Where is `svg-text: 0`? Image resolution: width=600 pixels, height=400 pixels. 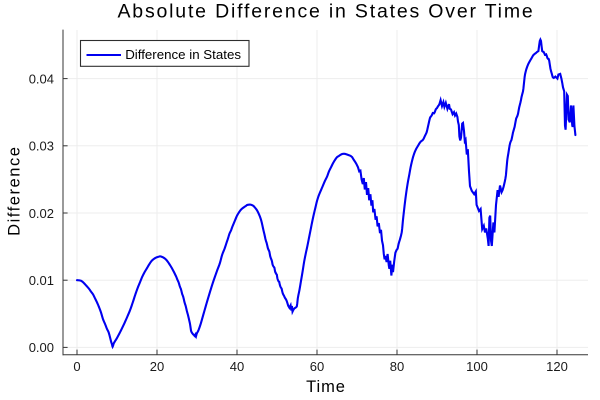
svg-text: 0 is located at coordinates (76, 366).